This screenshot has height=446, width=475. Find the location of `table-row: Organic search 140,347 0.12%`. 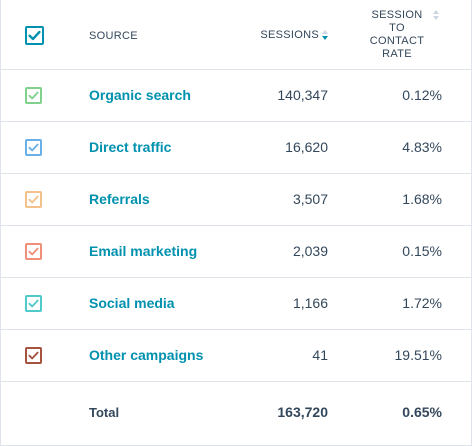

table-row: Organic search 140,347 0.12% is located at coordinates (236, 96).